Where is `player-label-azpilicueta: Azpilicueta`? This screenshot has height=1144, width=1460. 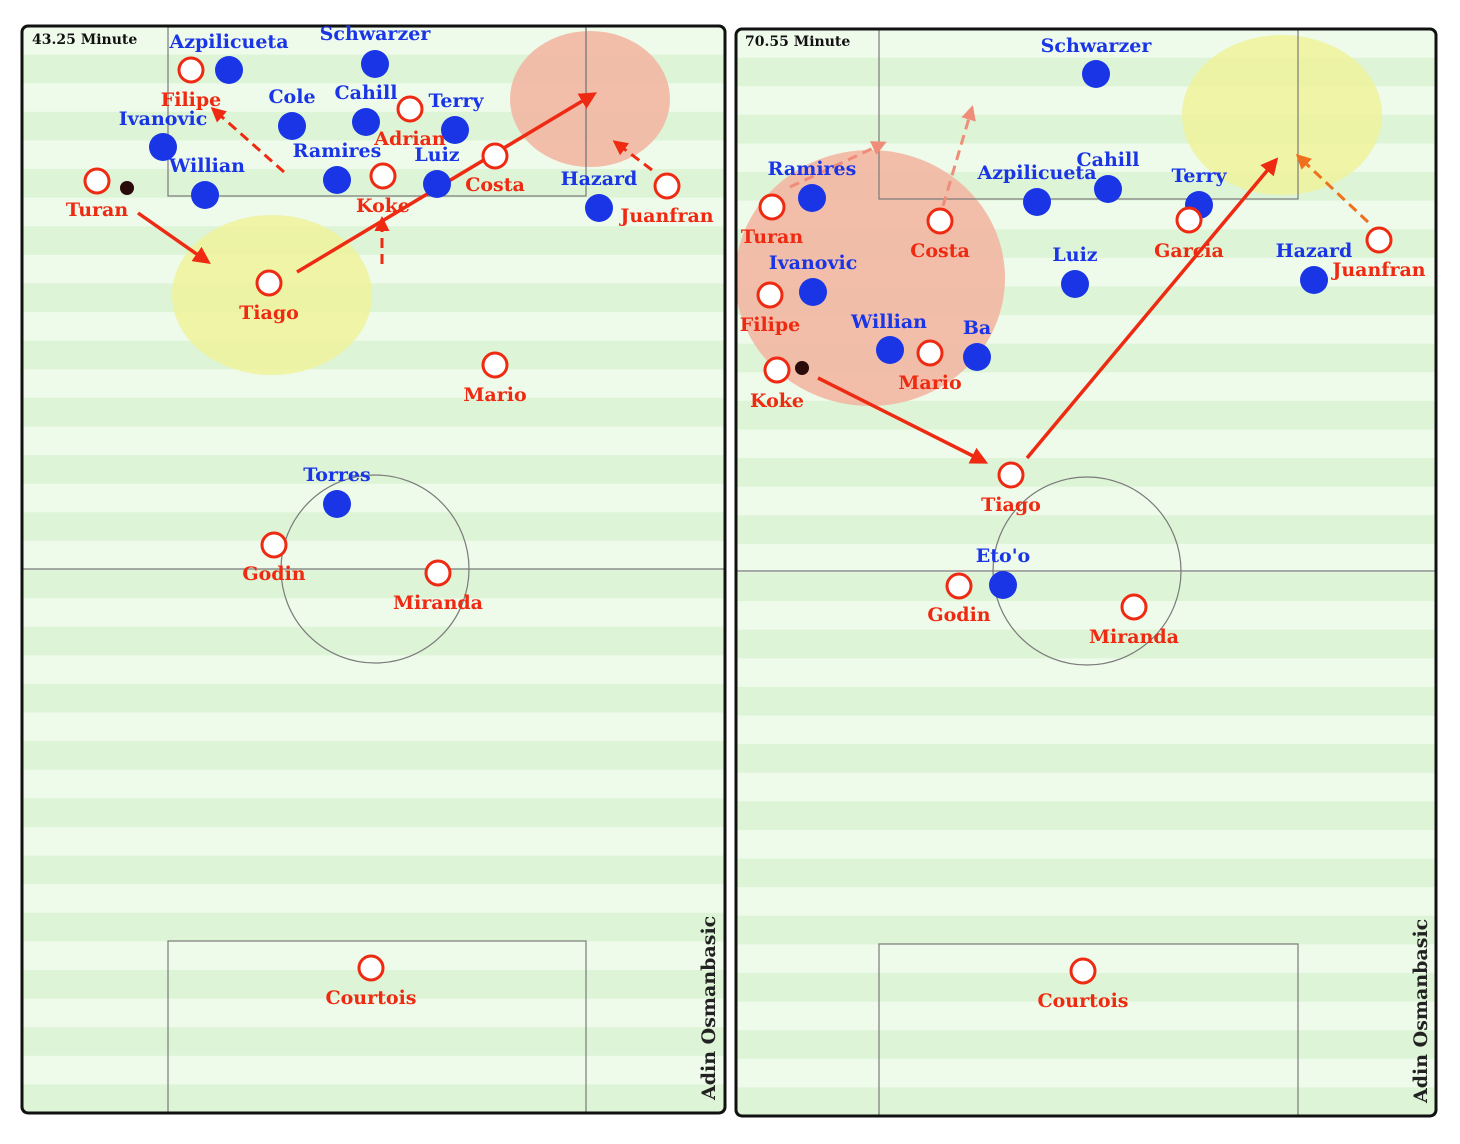 player-label-azpilicueta: Azpilicueta is located at coordinates (228, 42).